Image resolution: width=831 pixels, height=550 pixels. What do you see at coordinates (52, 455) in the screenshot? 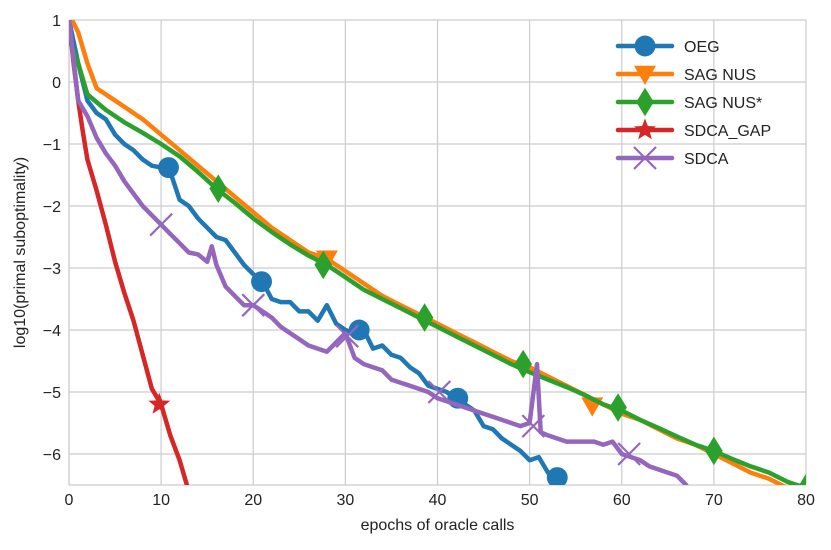
I see `y-tick-label: −6` at bounding box center [52, 455].